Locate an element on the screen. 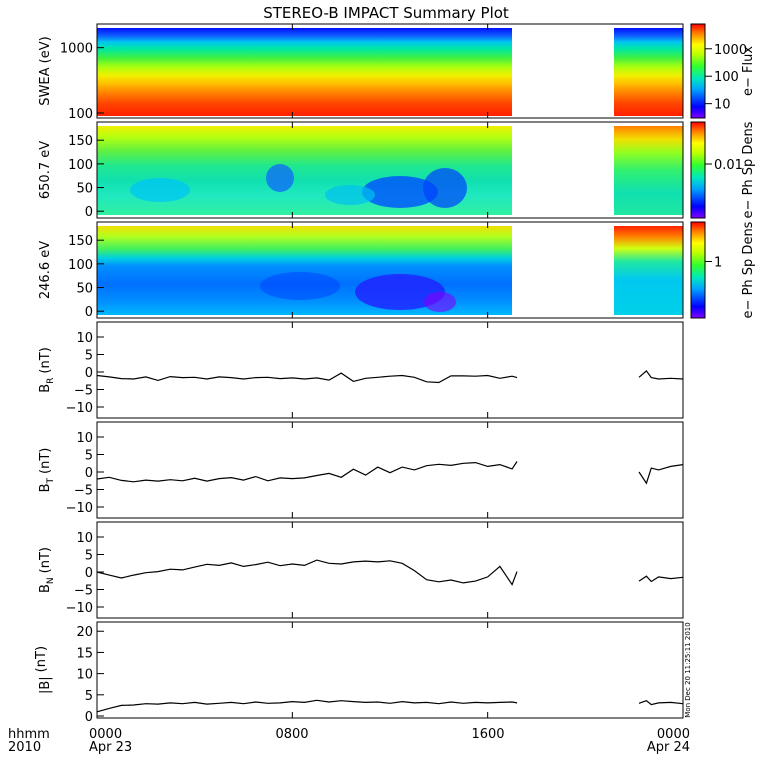 This screenshot has height=780, width=780. swea-frame is located at coordinates (390, 71).